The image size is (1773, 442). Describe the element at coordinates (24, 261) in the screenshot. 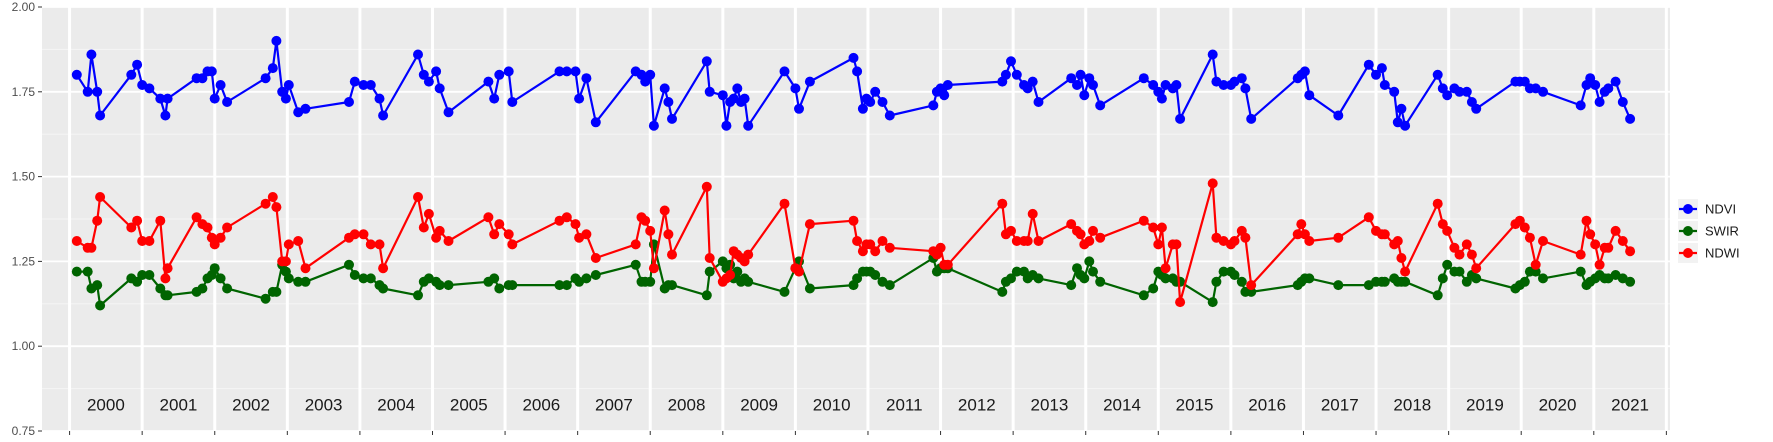

I see `y-tick-label: 1.25` at that location.